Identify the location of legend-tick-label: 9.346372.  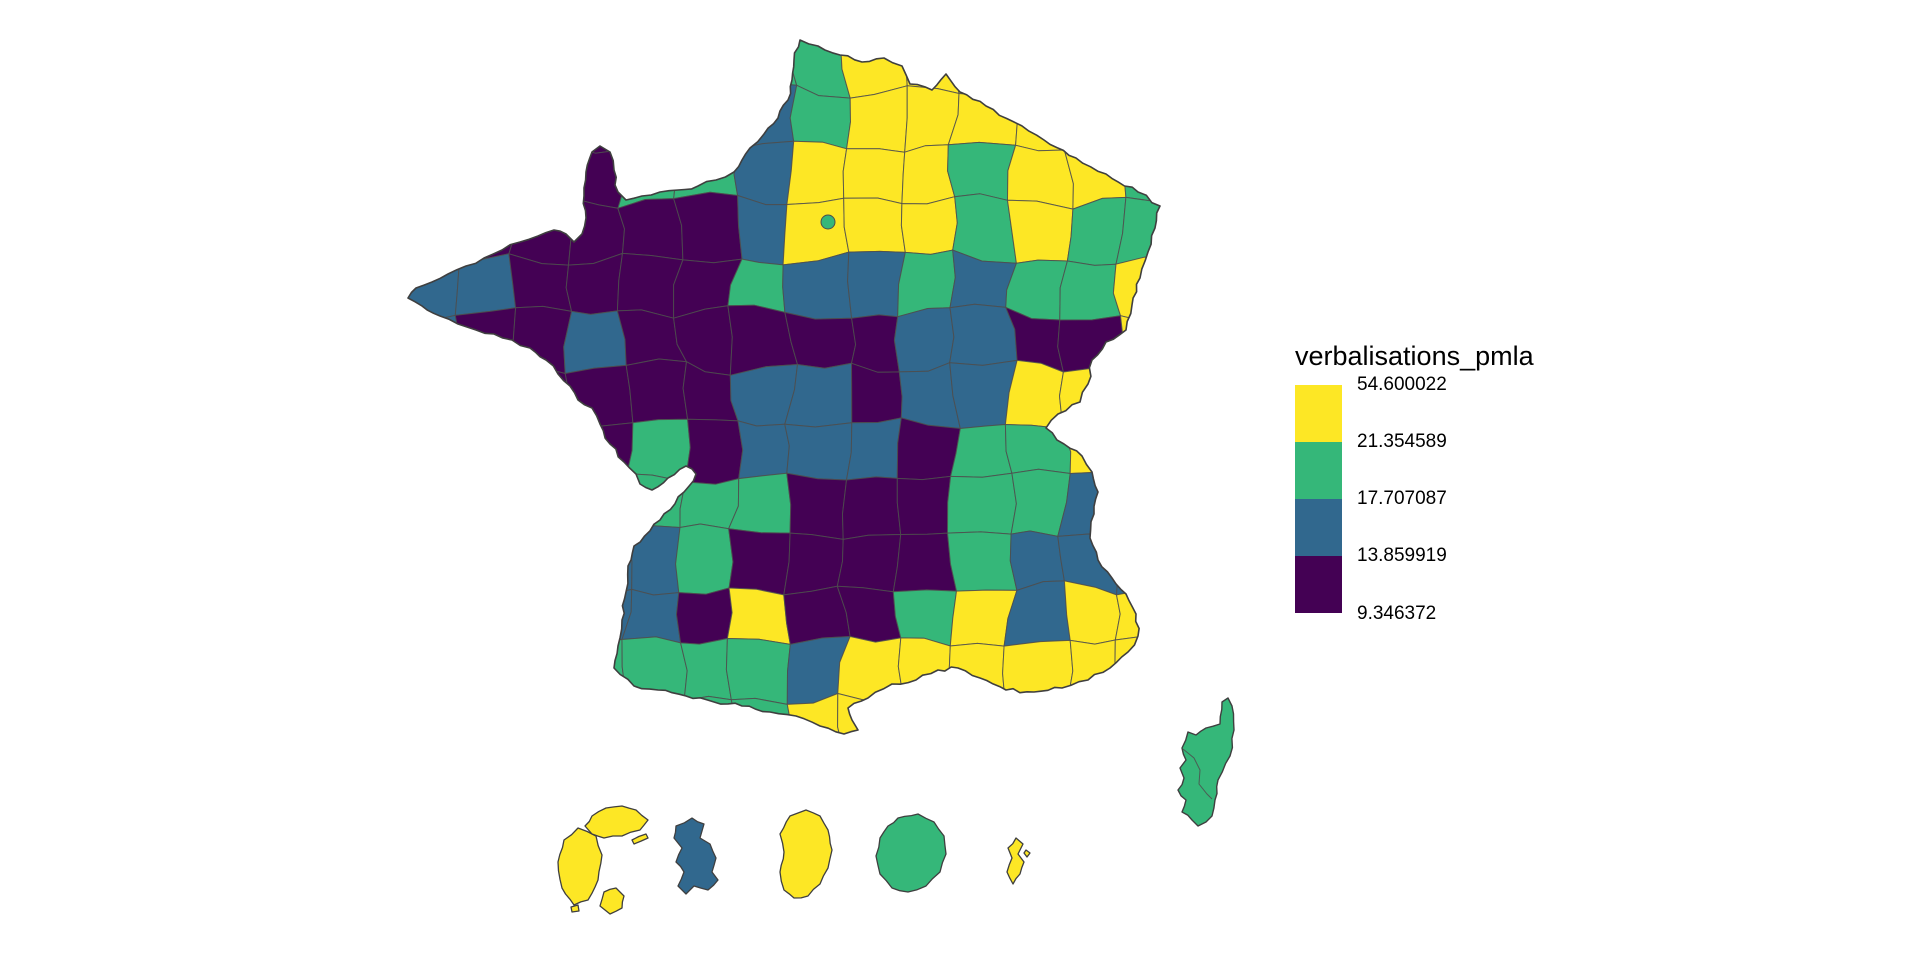
(1397, 613).